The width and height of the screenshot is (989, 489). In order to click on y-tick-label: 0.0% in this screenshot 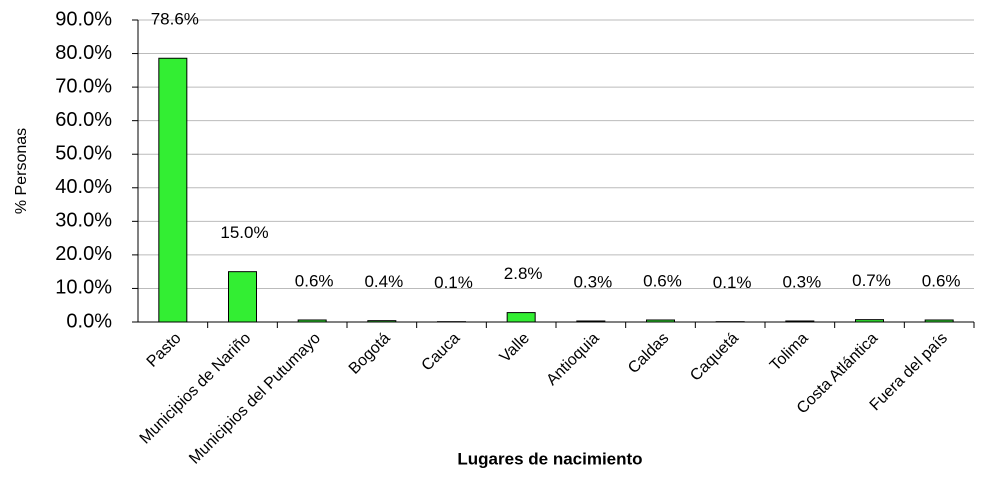, I will do `click(89, 321)`.